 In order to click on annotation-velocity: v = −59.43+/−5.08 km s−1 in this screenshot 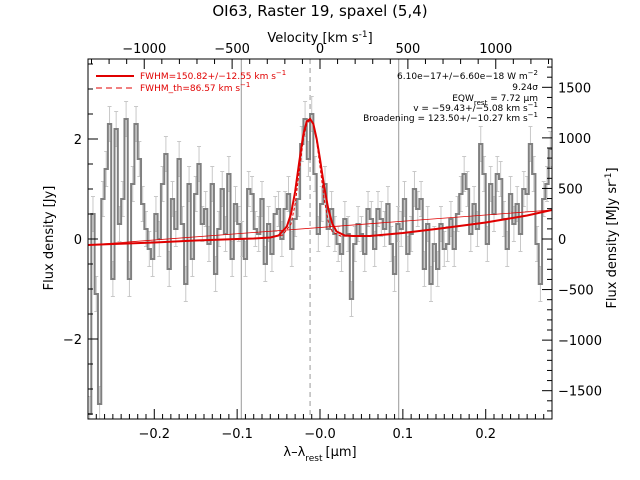, I will do `click(475, 107)`.